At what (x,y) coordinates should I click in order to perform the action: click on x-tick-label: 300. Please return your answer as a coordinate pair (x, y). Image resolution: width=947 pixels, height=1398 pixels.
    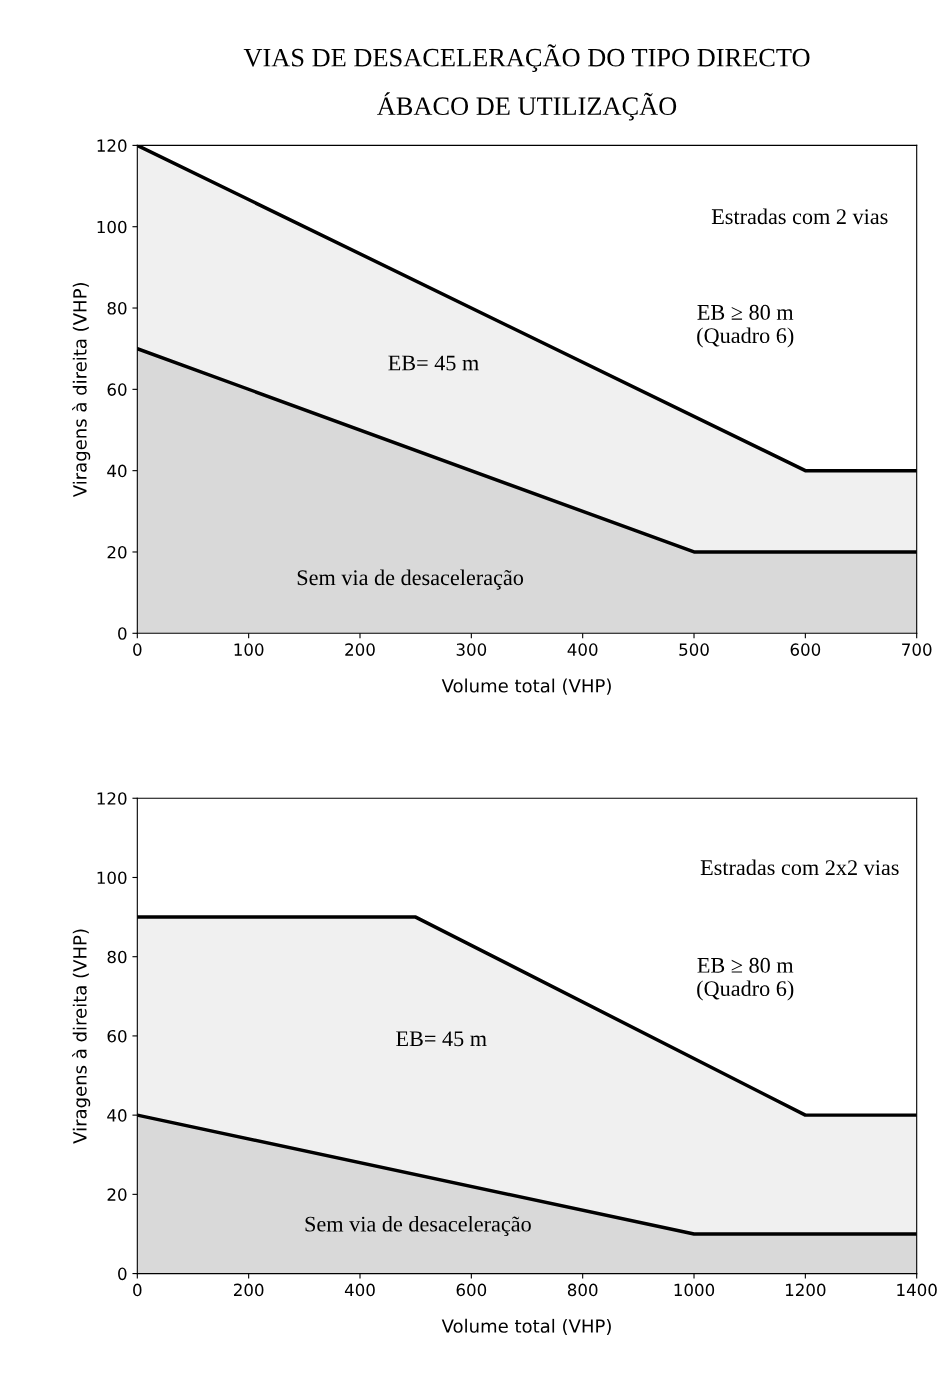
    Looking at the image, I should click on (471, 649).